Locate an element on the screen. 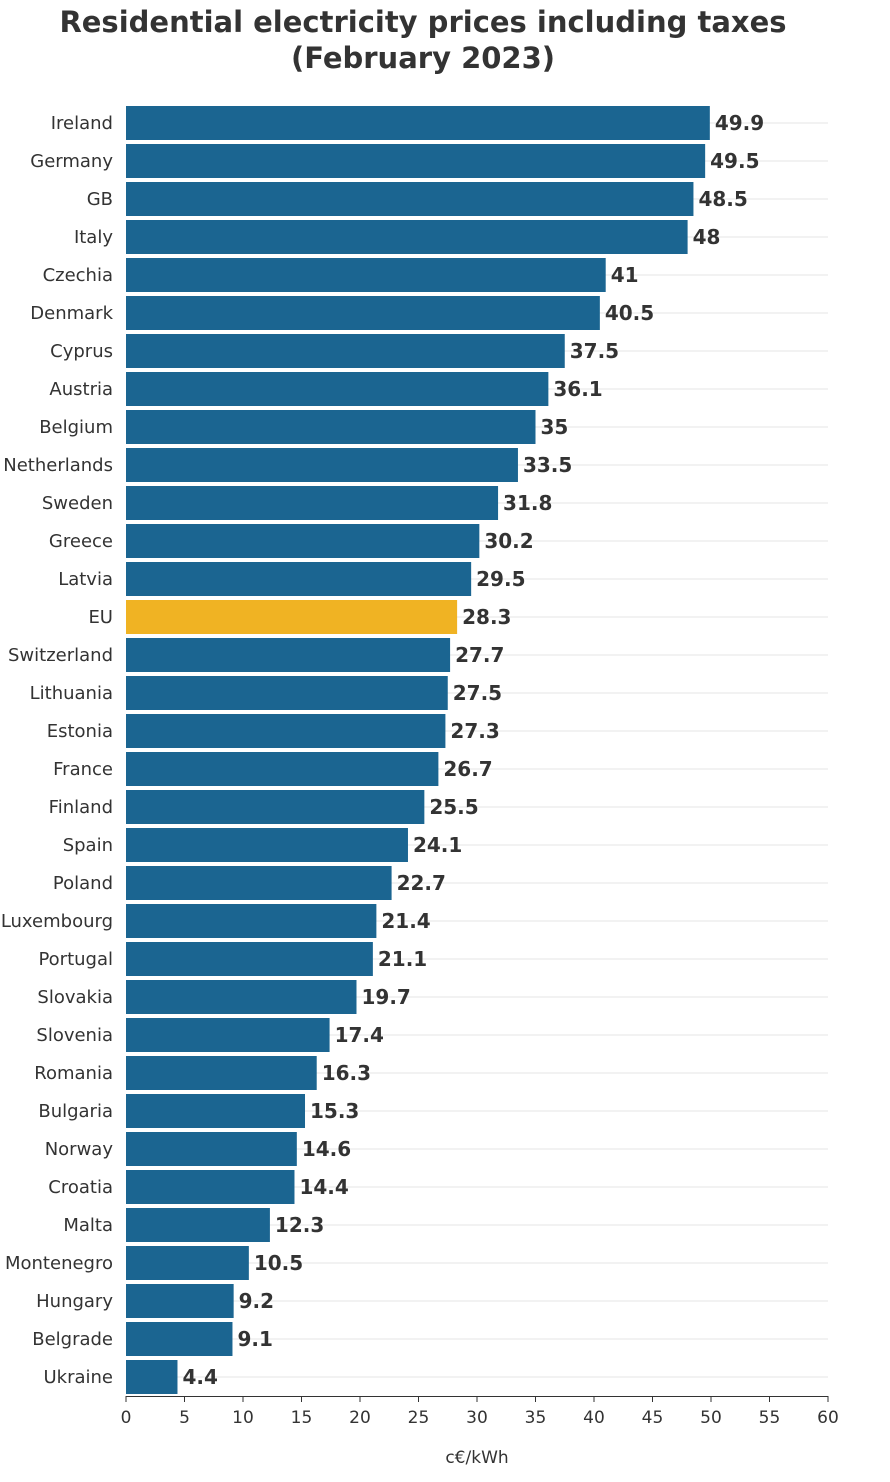 This screenshot has width=890, height=1482. category-label-denmark: Denmark is located at coordinates (71, 313).